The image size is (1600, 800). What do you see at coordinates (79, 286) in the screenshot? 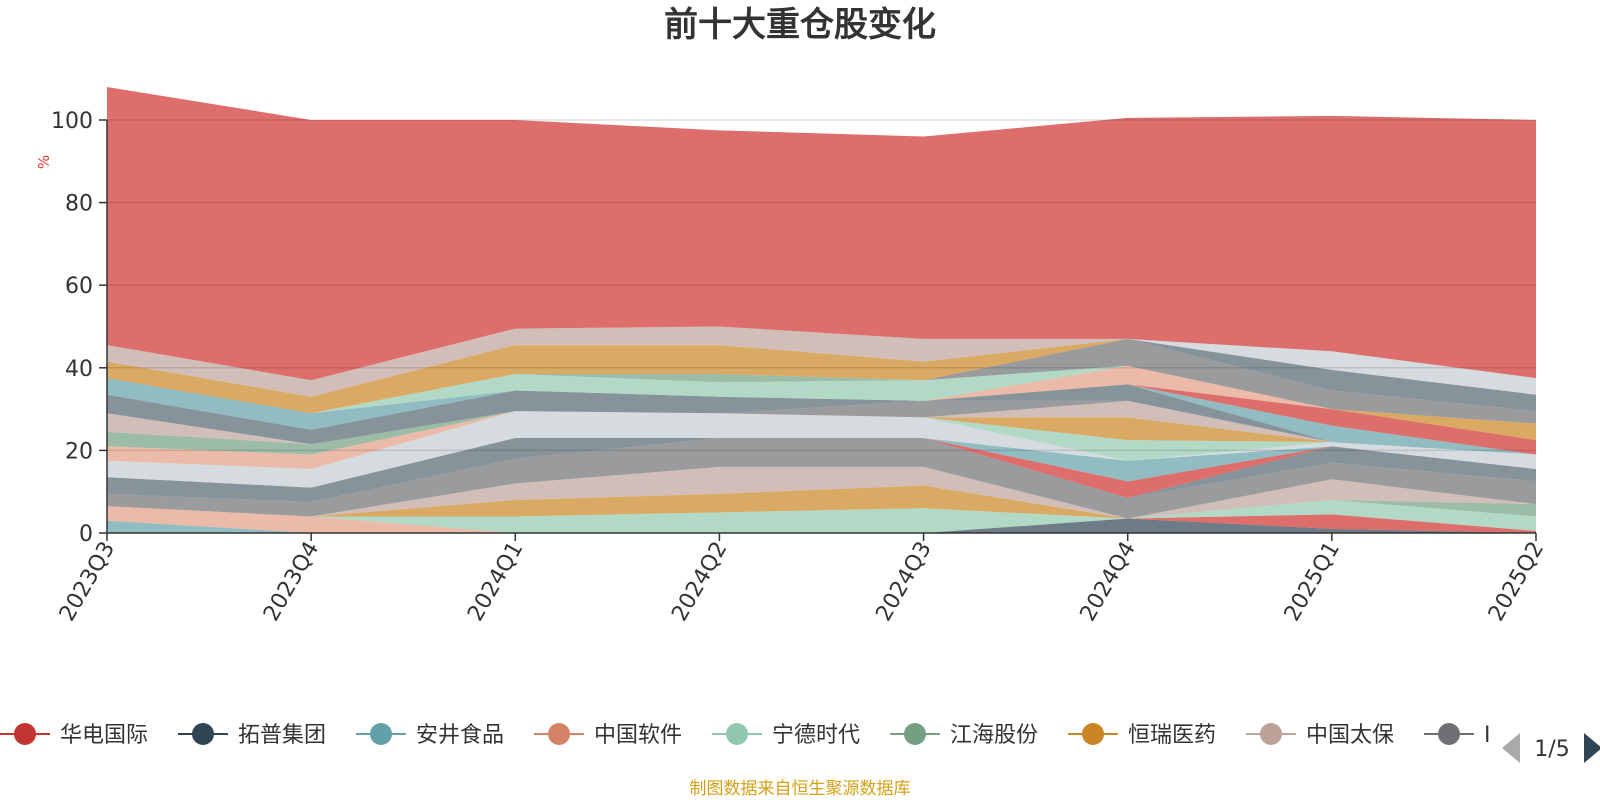
I see `y-tick-label: 60` at bounding box center [79, 286].